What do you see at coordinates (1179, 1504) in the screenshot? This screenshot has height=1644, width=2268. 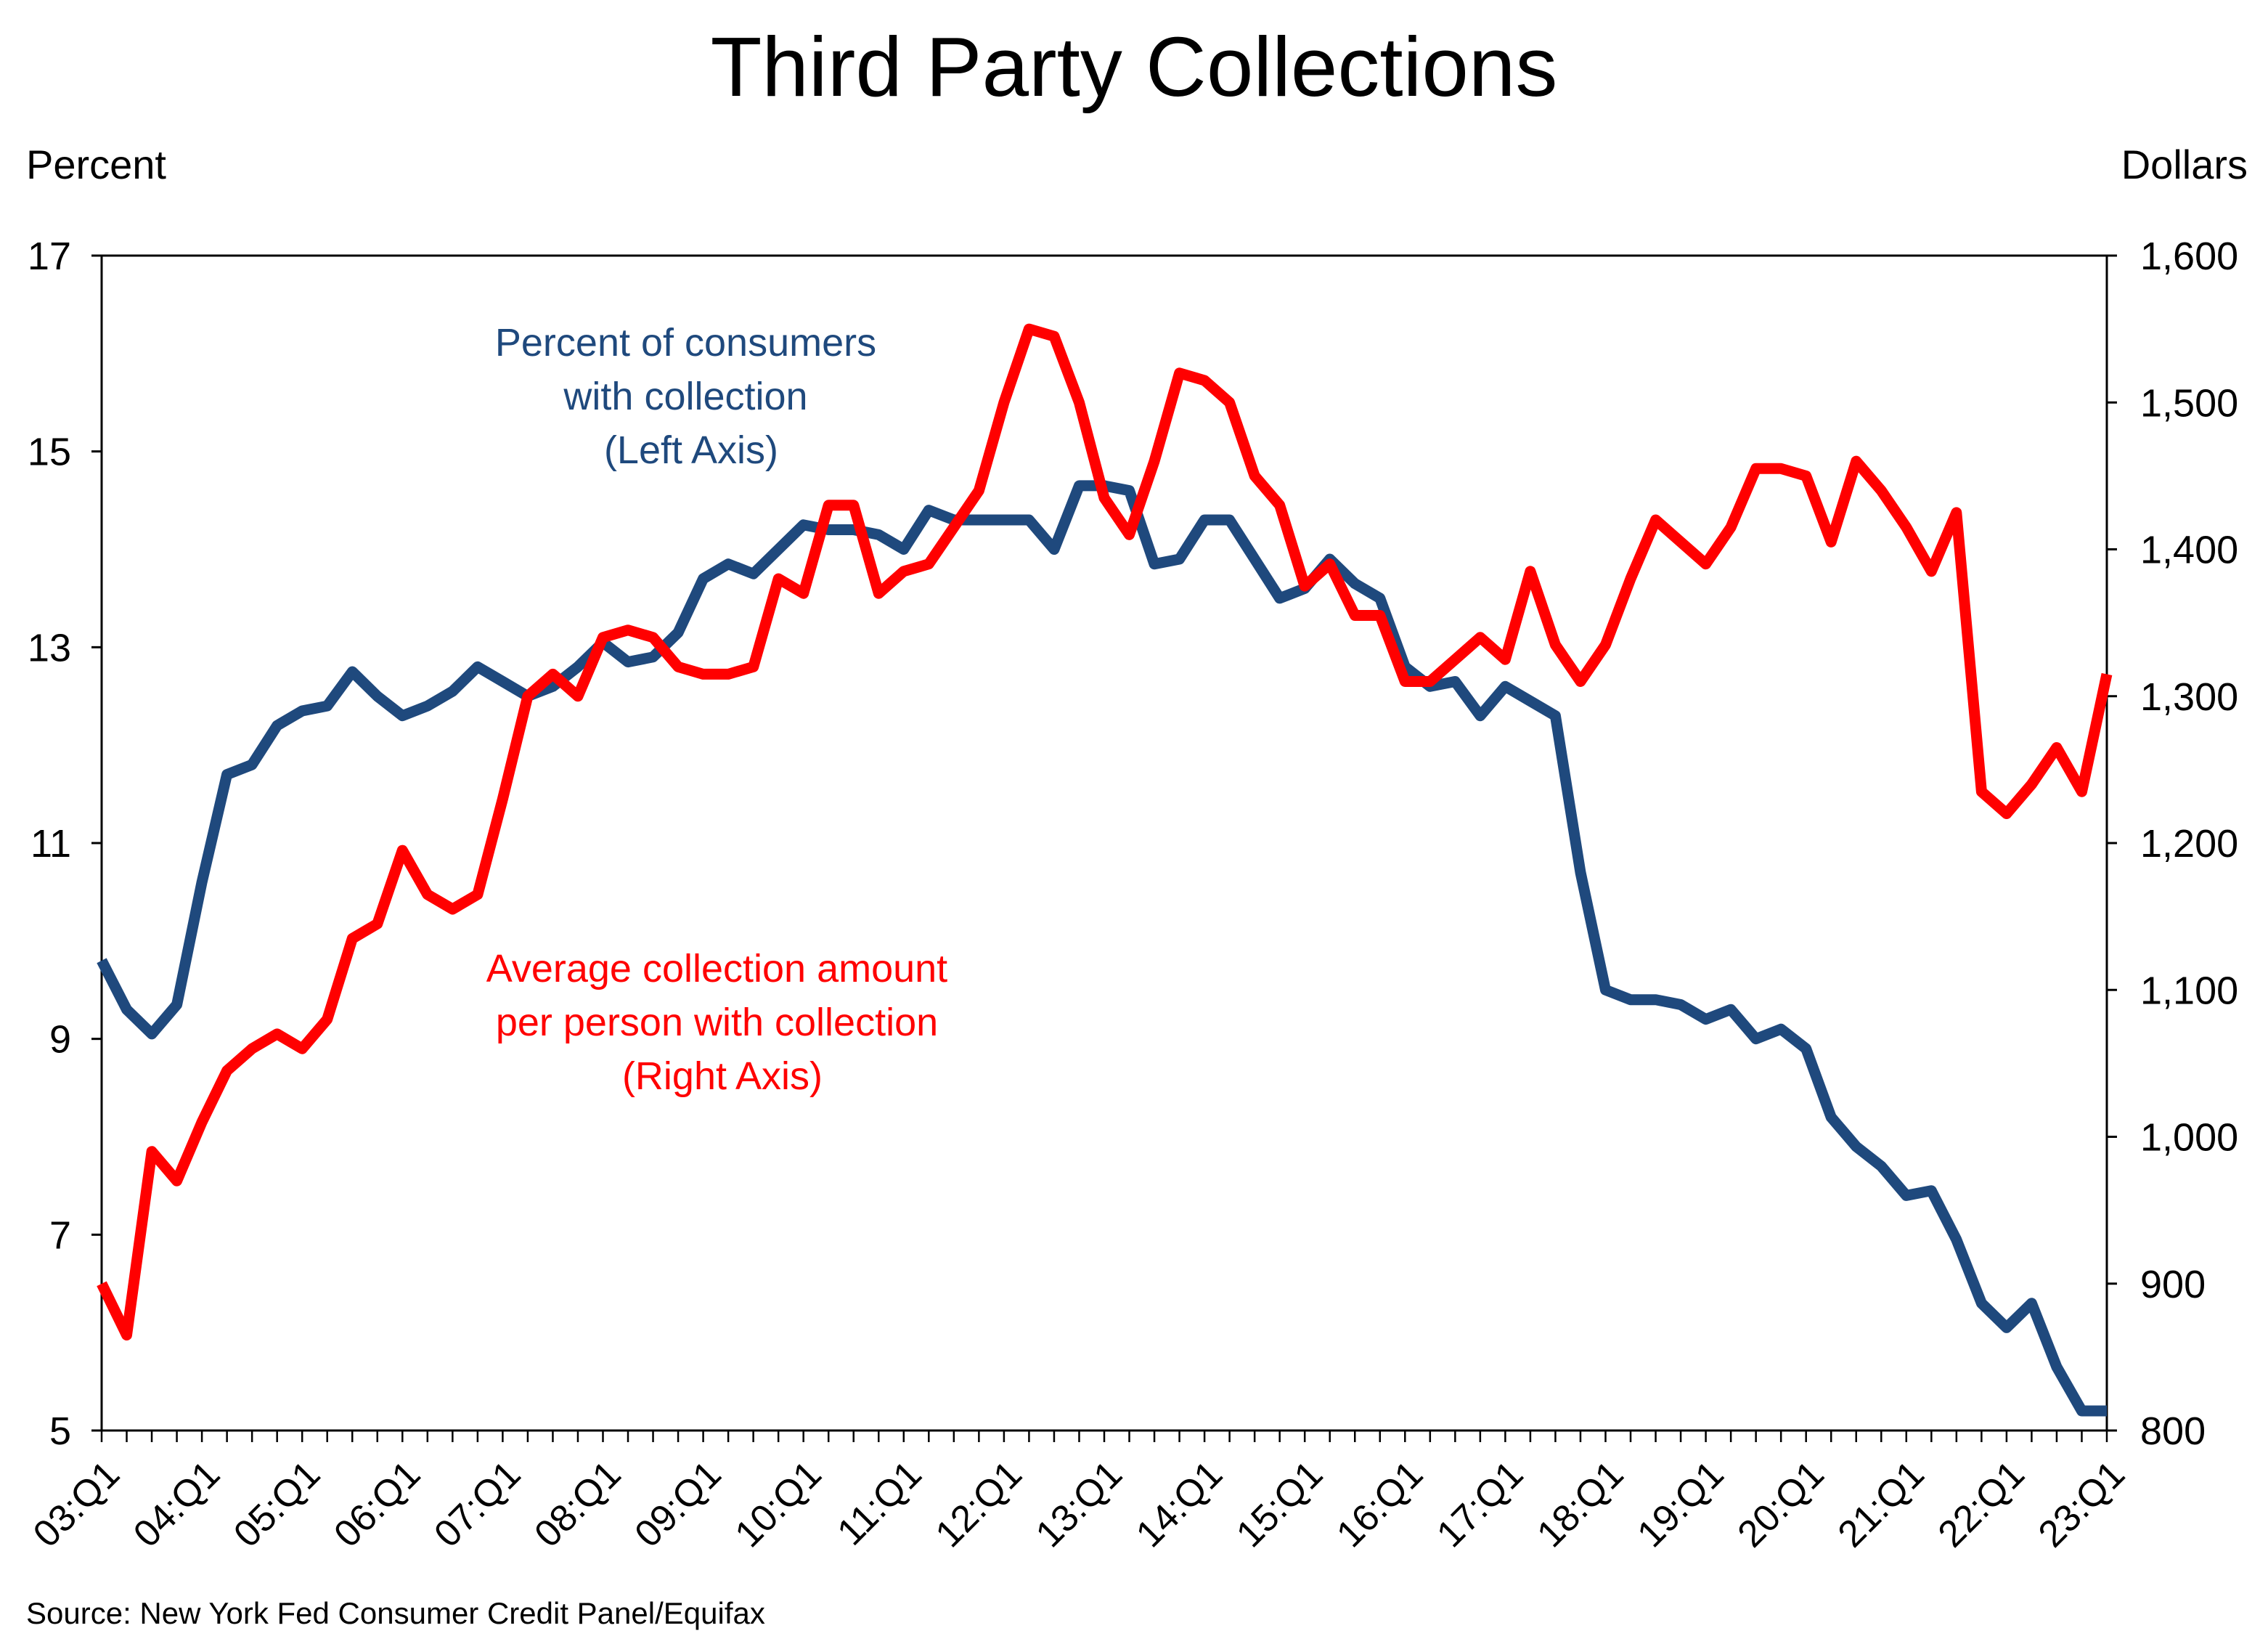 I see `x-tick-label-11: 14:Q1` at bounding box center [1179, 1504].